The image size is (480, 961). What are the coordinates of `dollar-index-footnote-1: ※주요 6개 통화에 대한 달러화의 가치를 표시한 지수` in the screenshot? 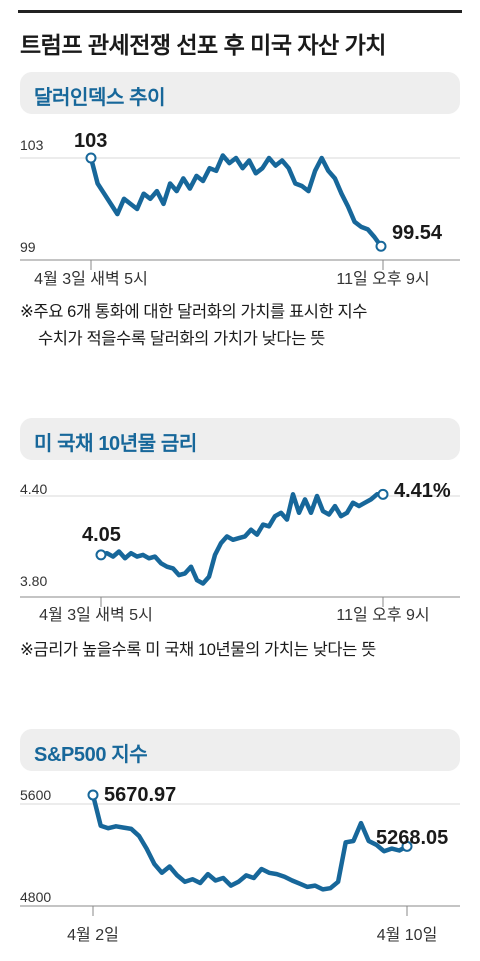 It's located at (194, 312).